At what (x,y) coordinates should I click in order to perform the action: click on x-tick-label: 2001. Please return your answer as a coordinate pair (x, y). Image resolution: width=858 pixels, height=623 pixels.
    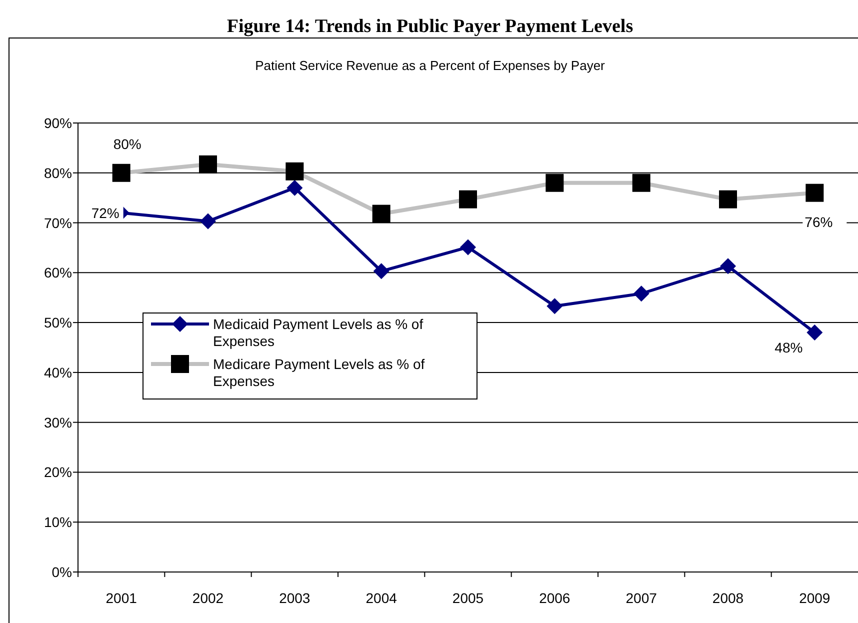
    Looking at the image, I should click on (122, 598).